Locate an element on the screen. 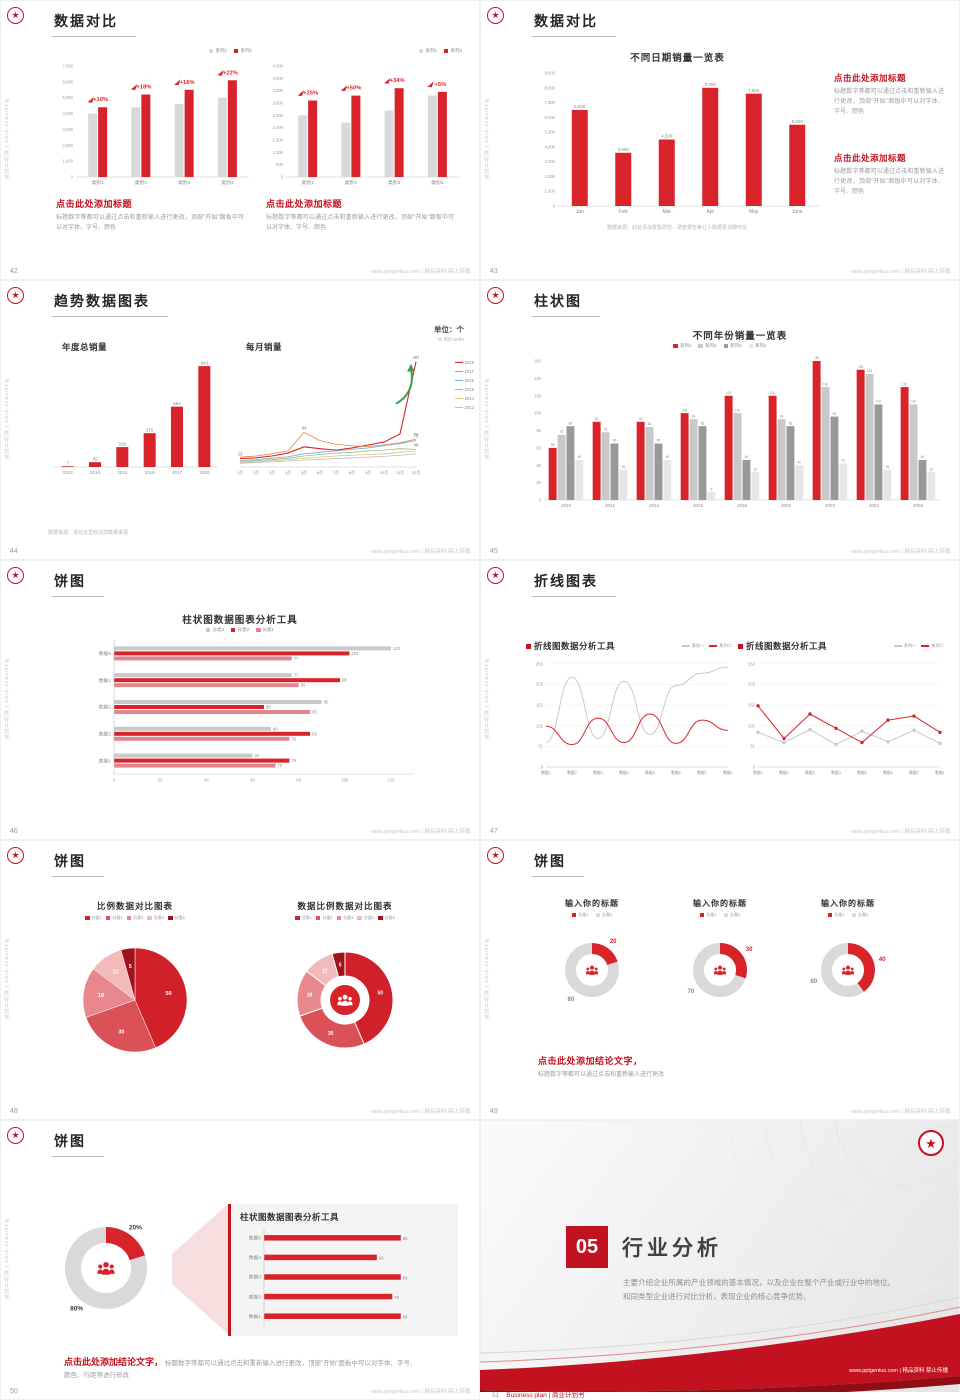  sidebar-vertical-text: Business plan | 商业计划书 is located at coordinates (486, 700).